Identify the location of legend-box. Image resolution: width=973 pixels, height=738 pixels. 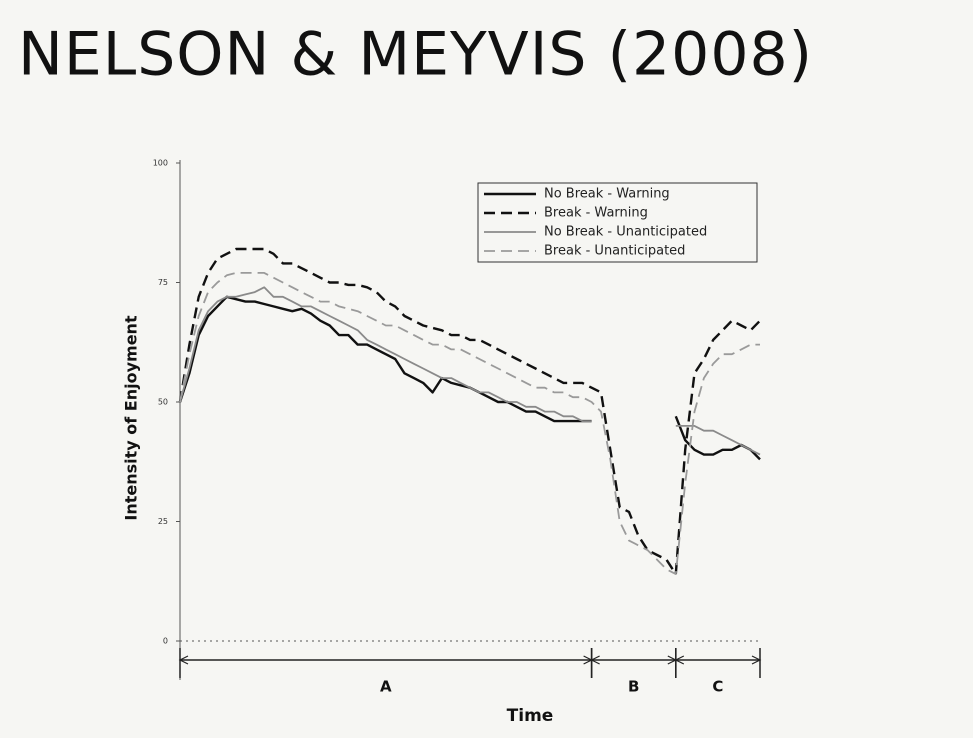
(617, 222).